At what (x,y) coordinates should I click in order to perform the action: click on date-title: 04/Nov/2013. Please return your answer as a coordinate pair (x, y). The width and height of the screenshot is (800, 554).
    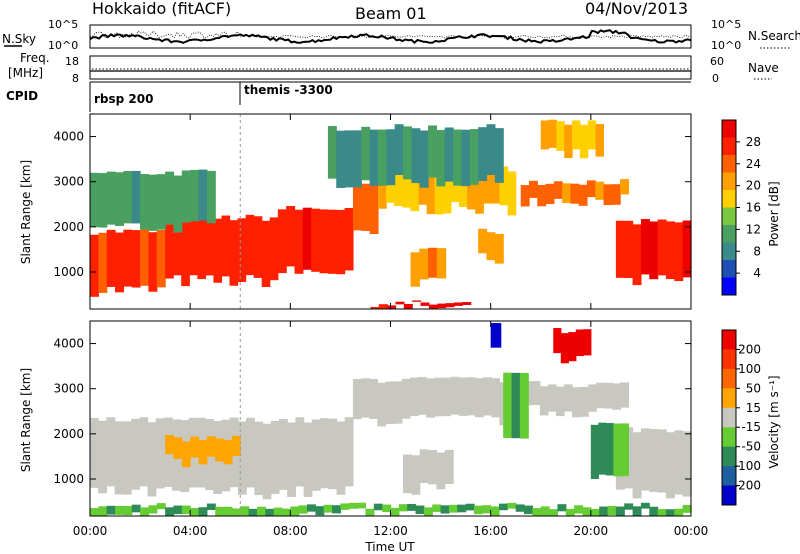
    Looking at the image, I should click on (636, 9).